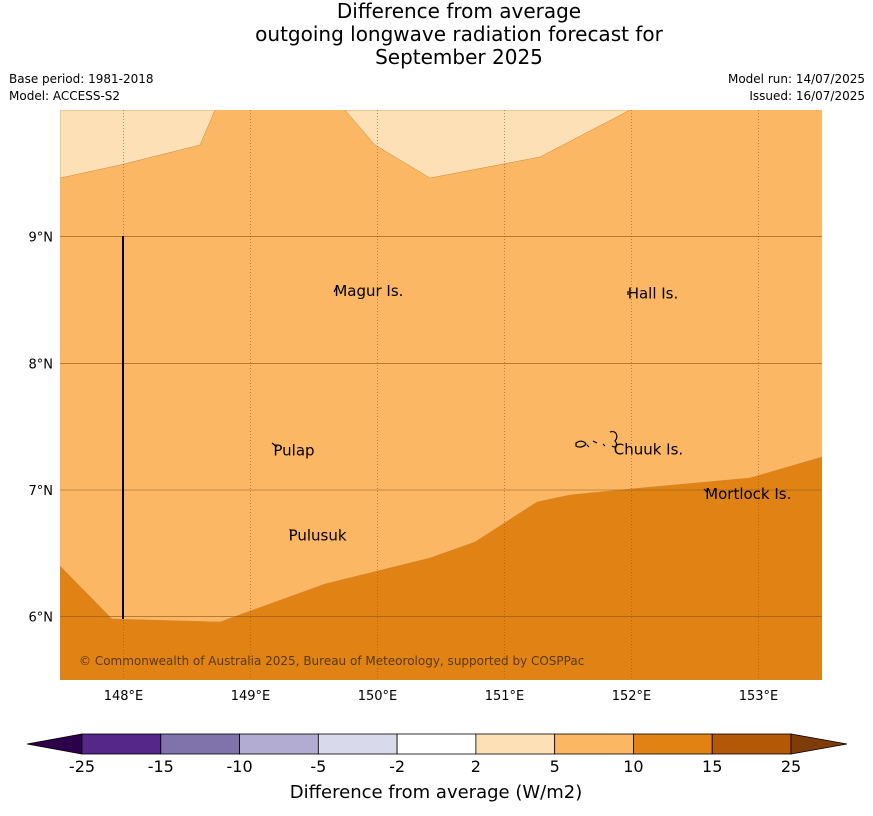 This screenshot has width=873, height=816. Describe the element at coordinates (791, 766) in the screenshot. I see `colorbar-tick-label: 25` at that location.